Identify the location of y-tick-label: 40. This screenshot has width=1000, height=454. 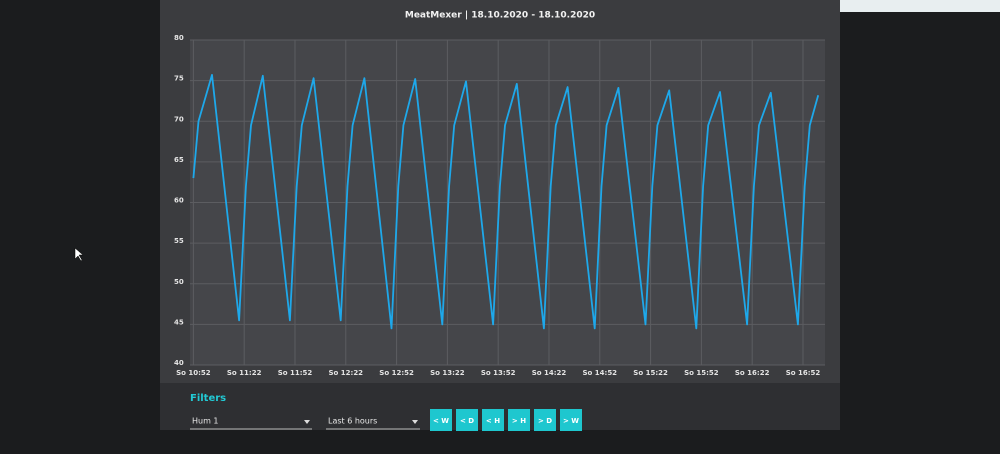
(179, 363).